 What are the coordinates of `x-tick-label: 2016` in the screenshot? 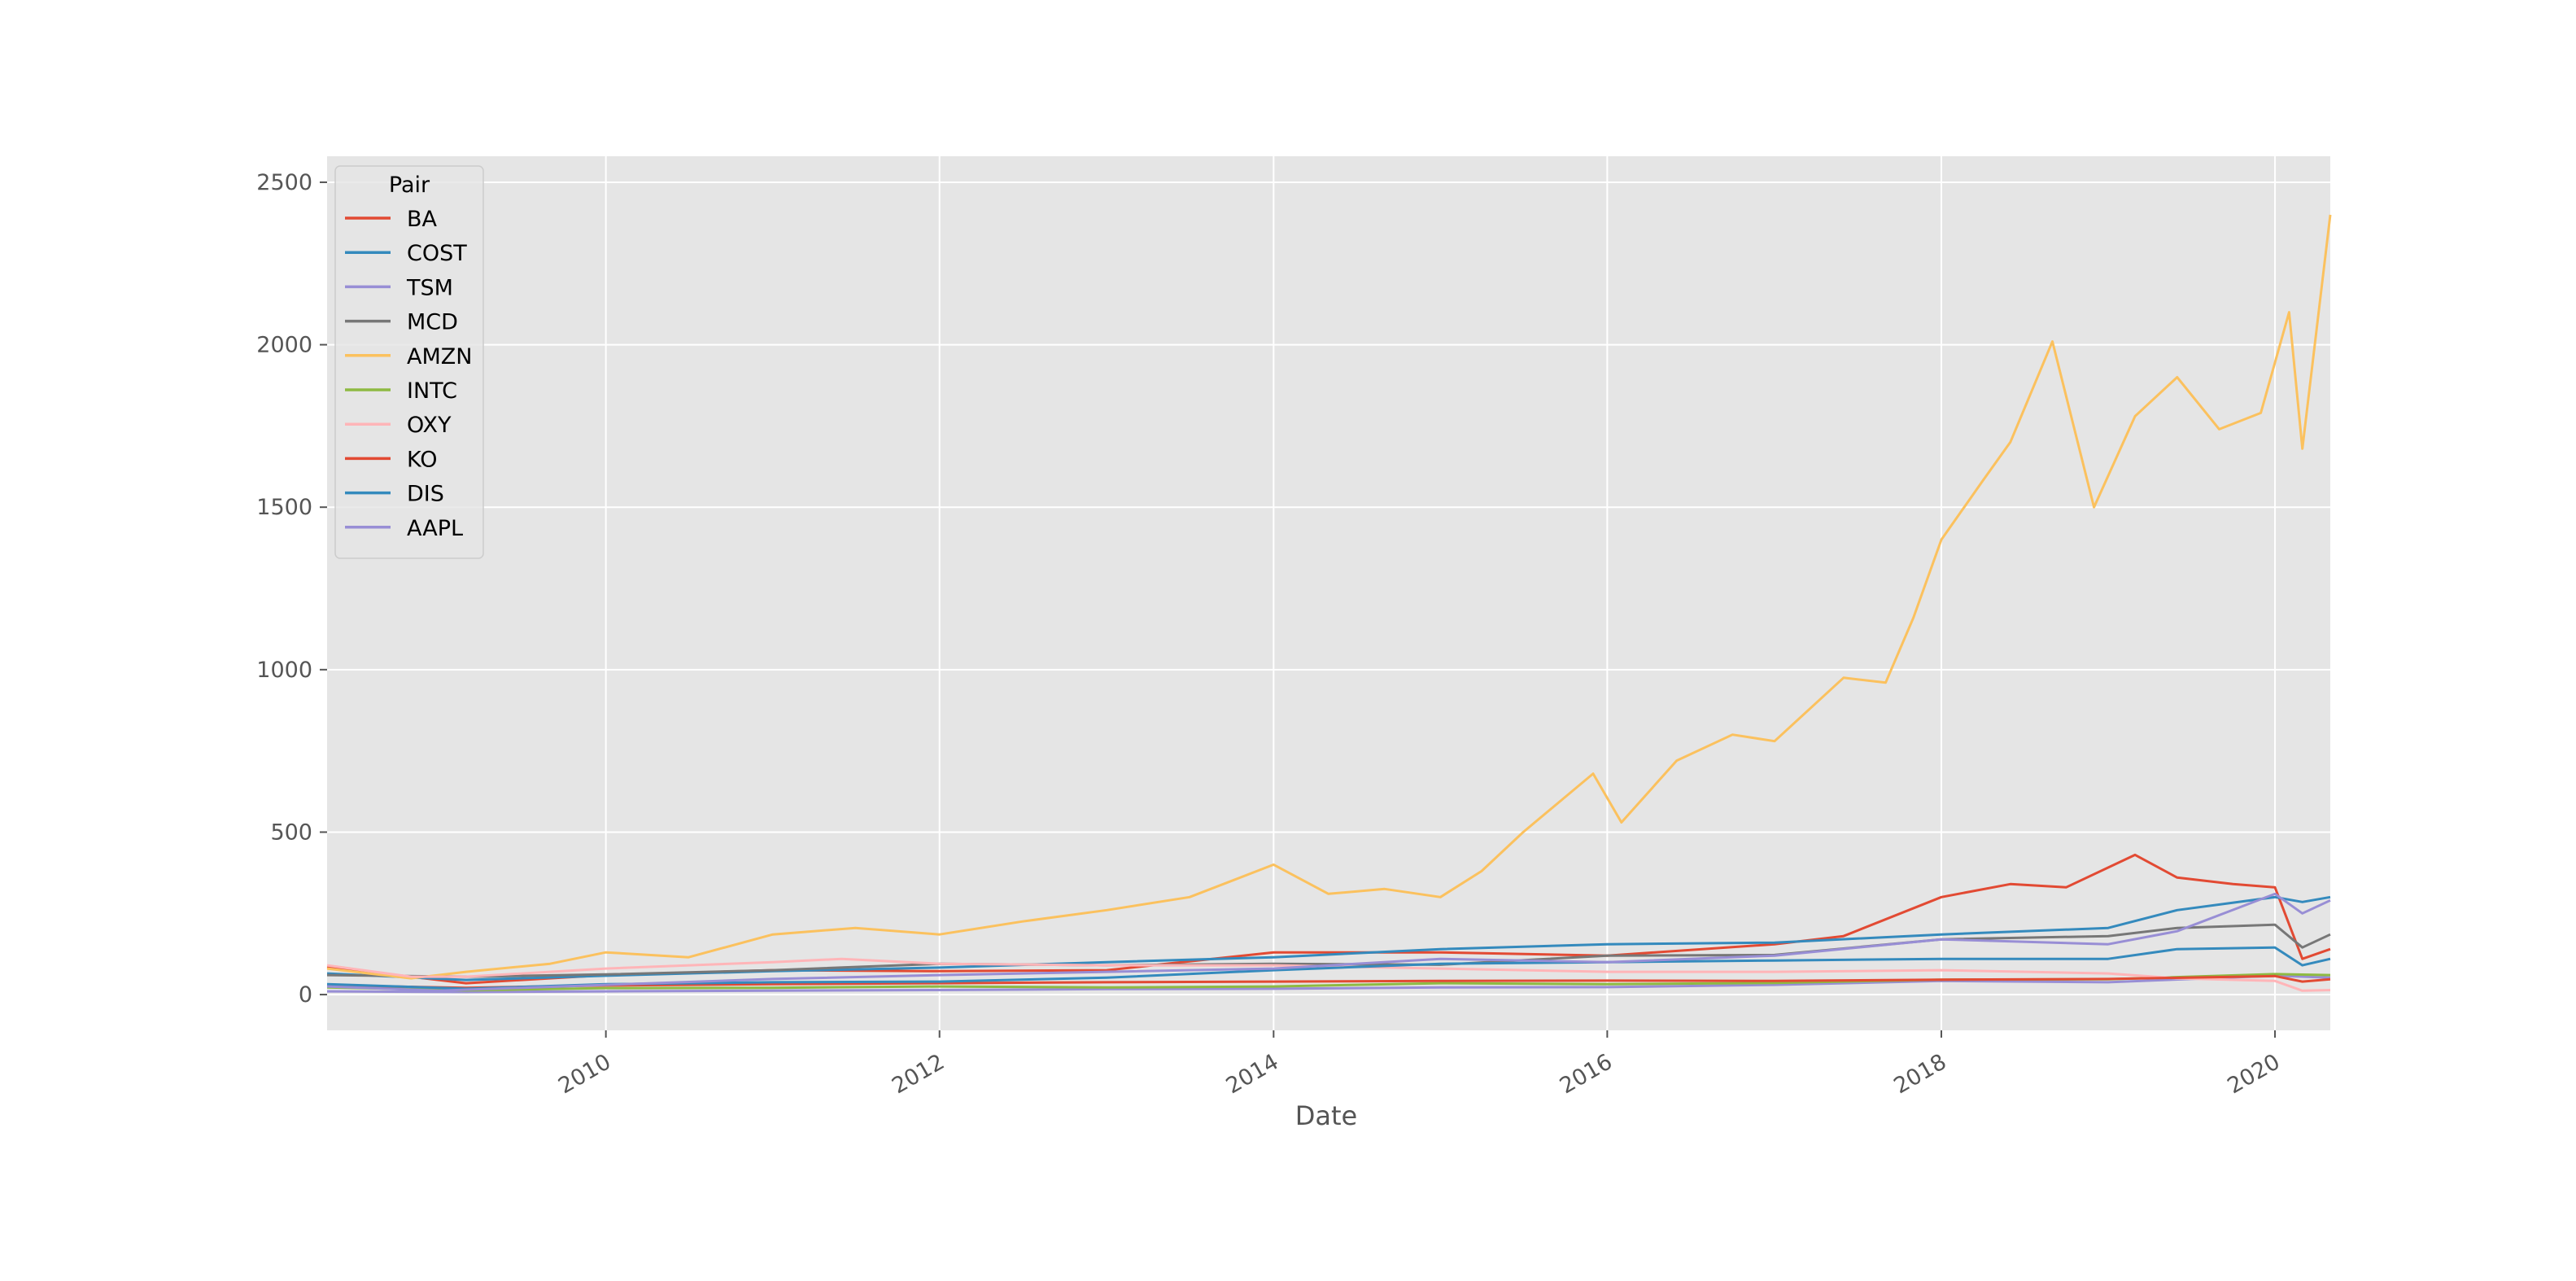 It's located at (1586, 1074).